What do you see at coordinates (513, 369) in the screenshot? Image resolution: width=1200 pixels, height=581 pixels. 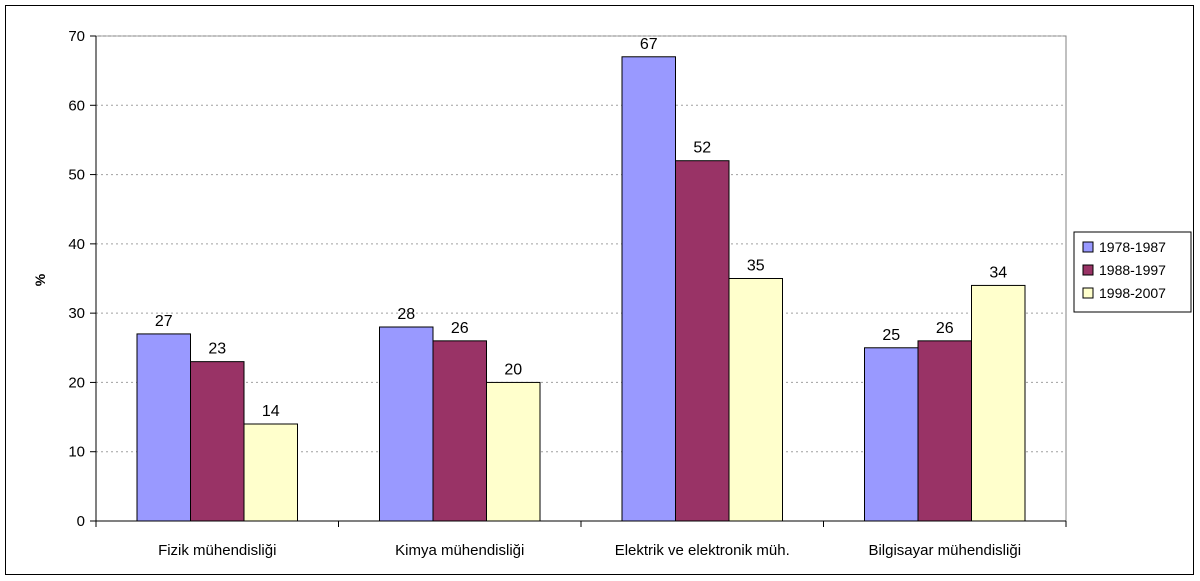 I see `data-label: 20` at bounding box center [513, 369].